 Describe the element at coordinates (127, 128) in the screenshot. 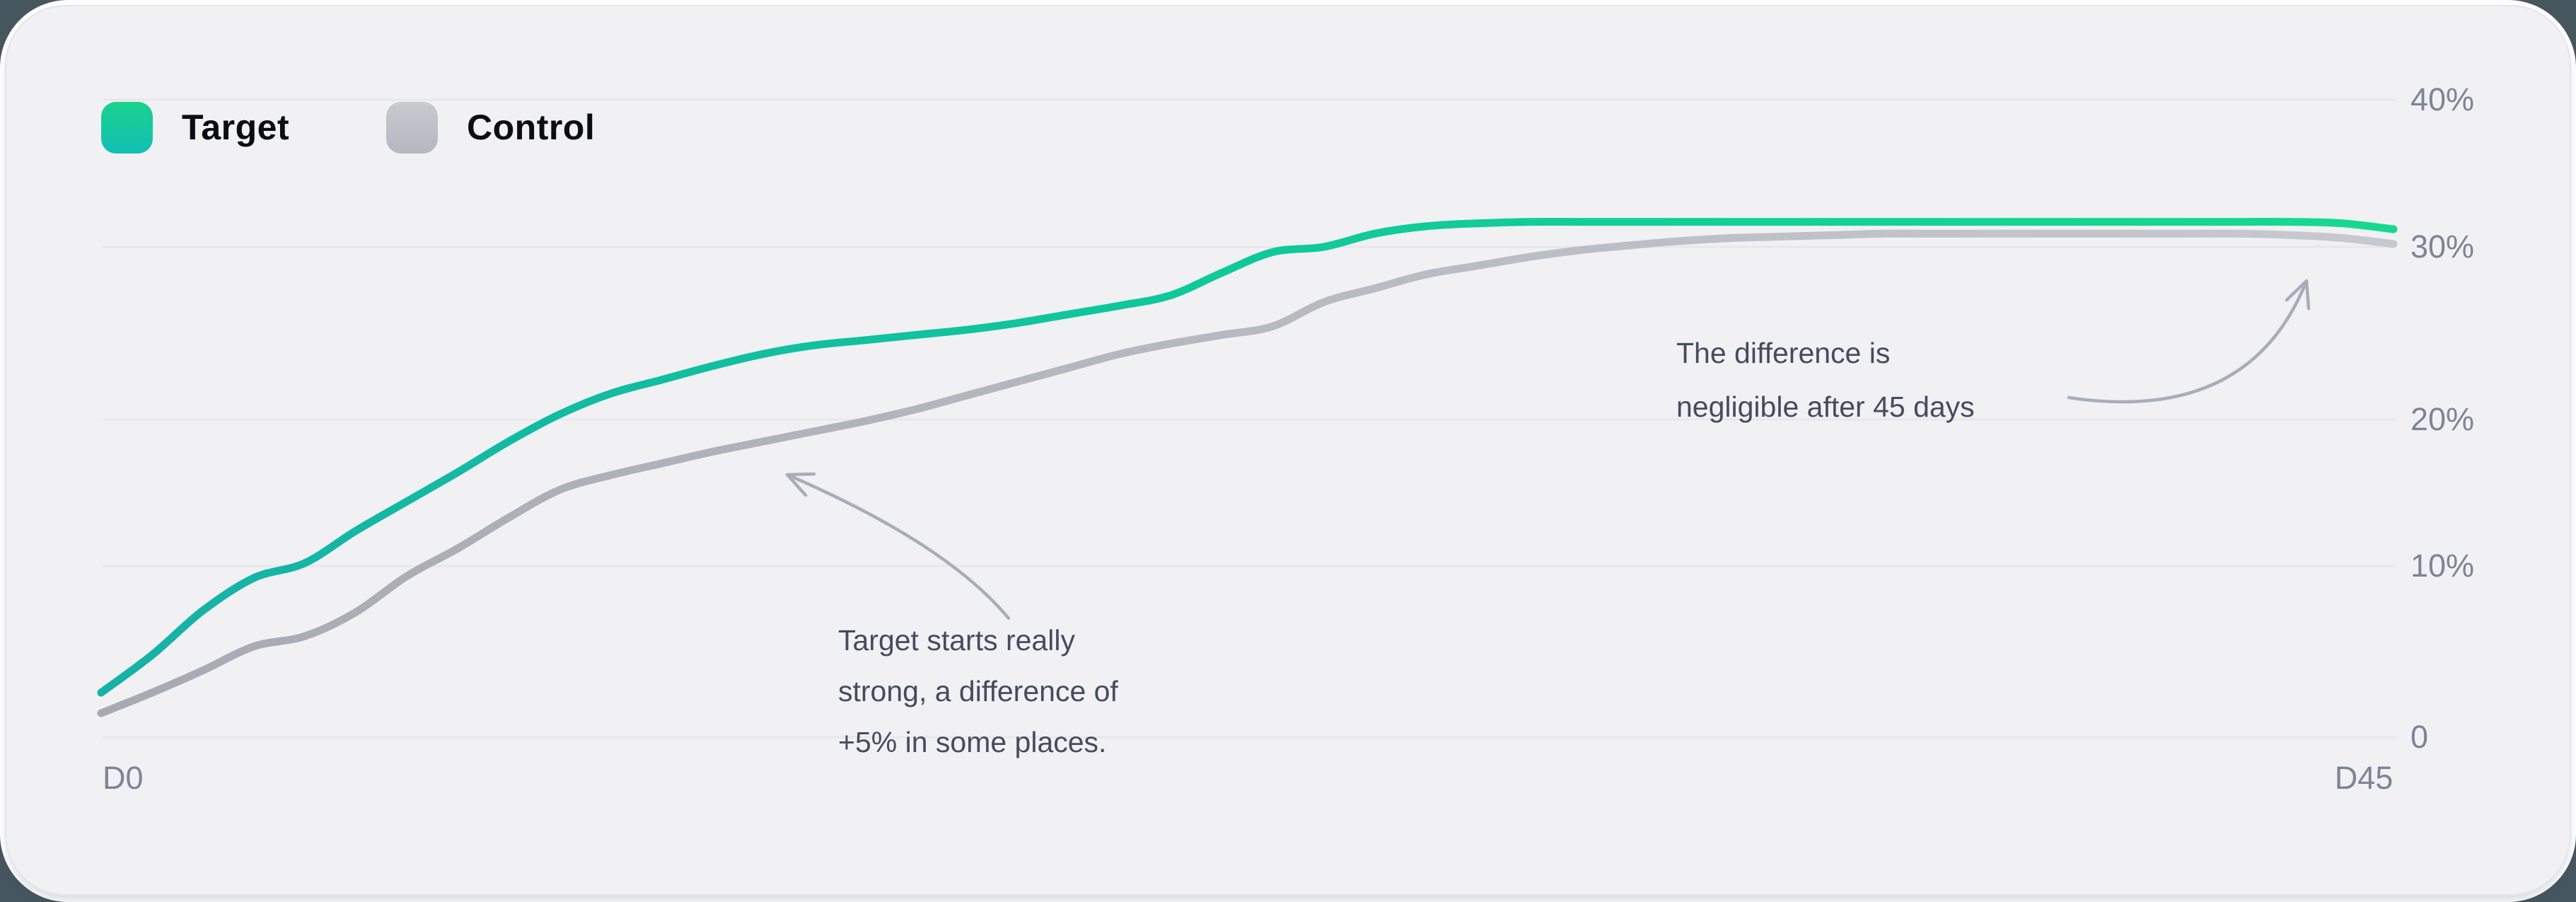

I see `target-swatch` at that location.